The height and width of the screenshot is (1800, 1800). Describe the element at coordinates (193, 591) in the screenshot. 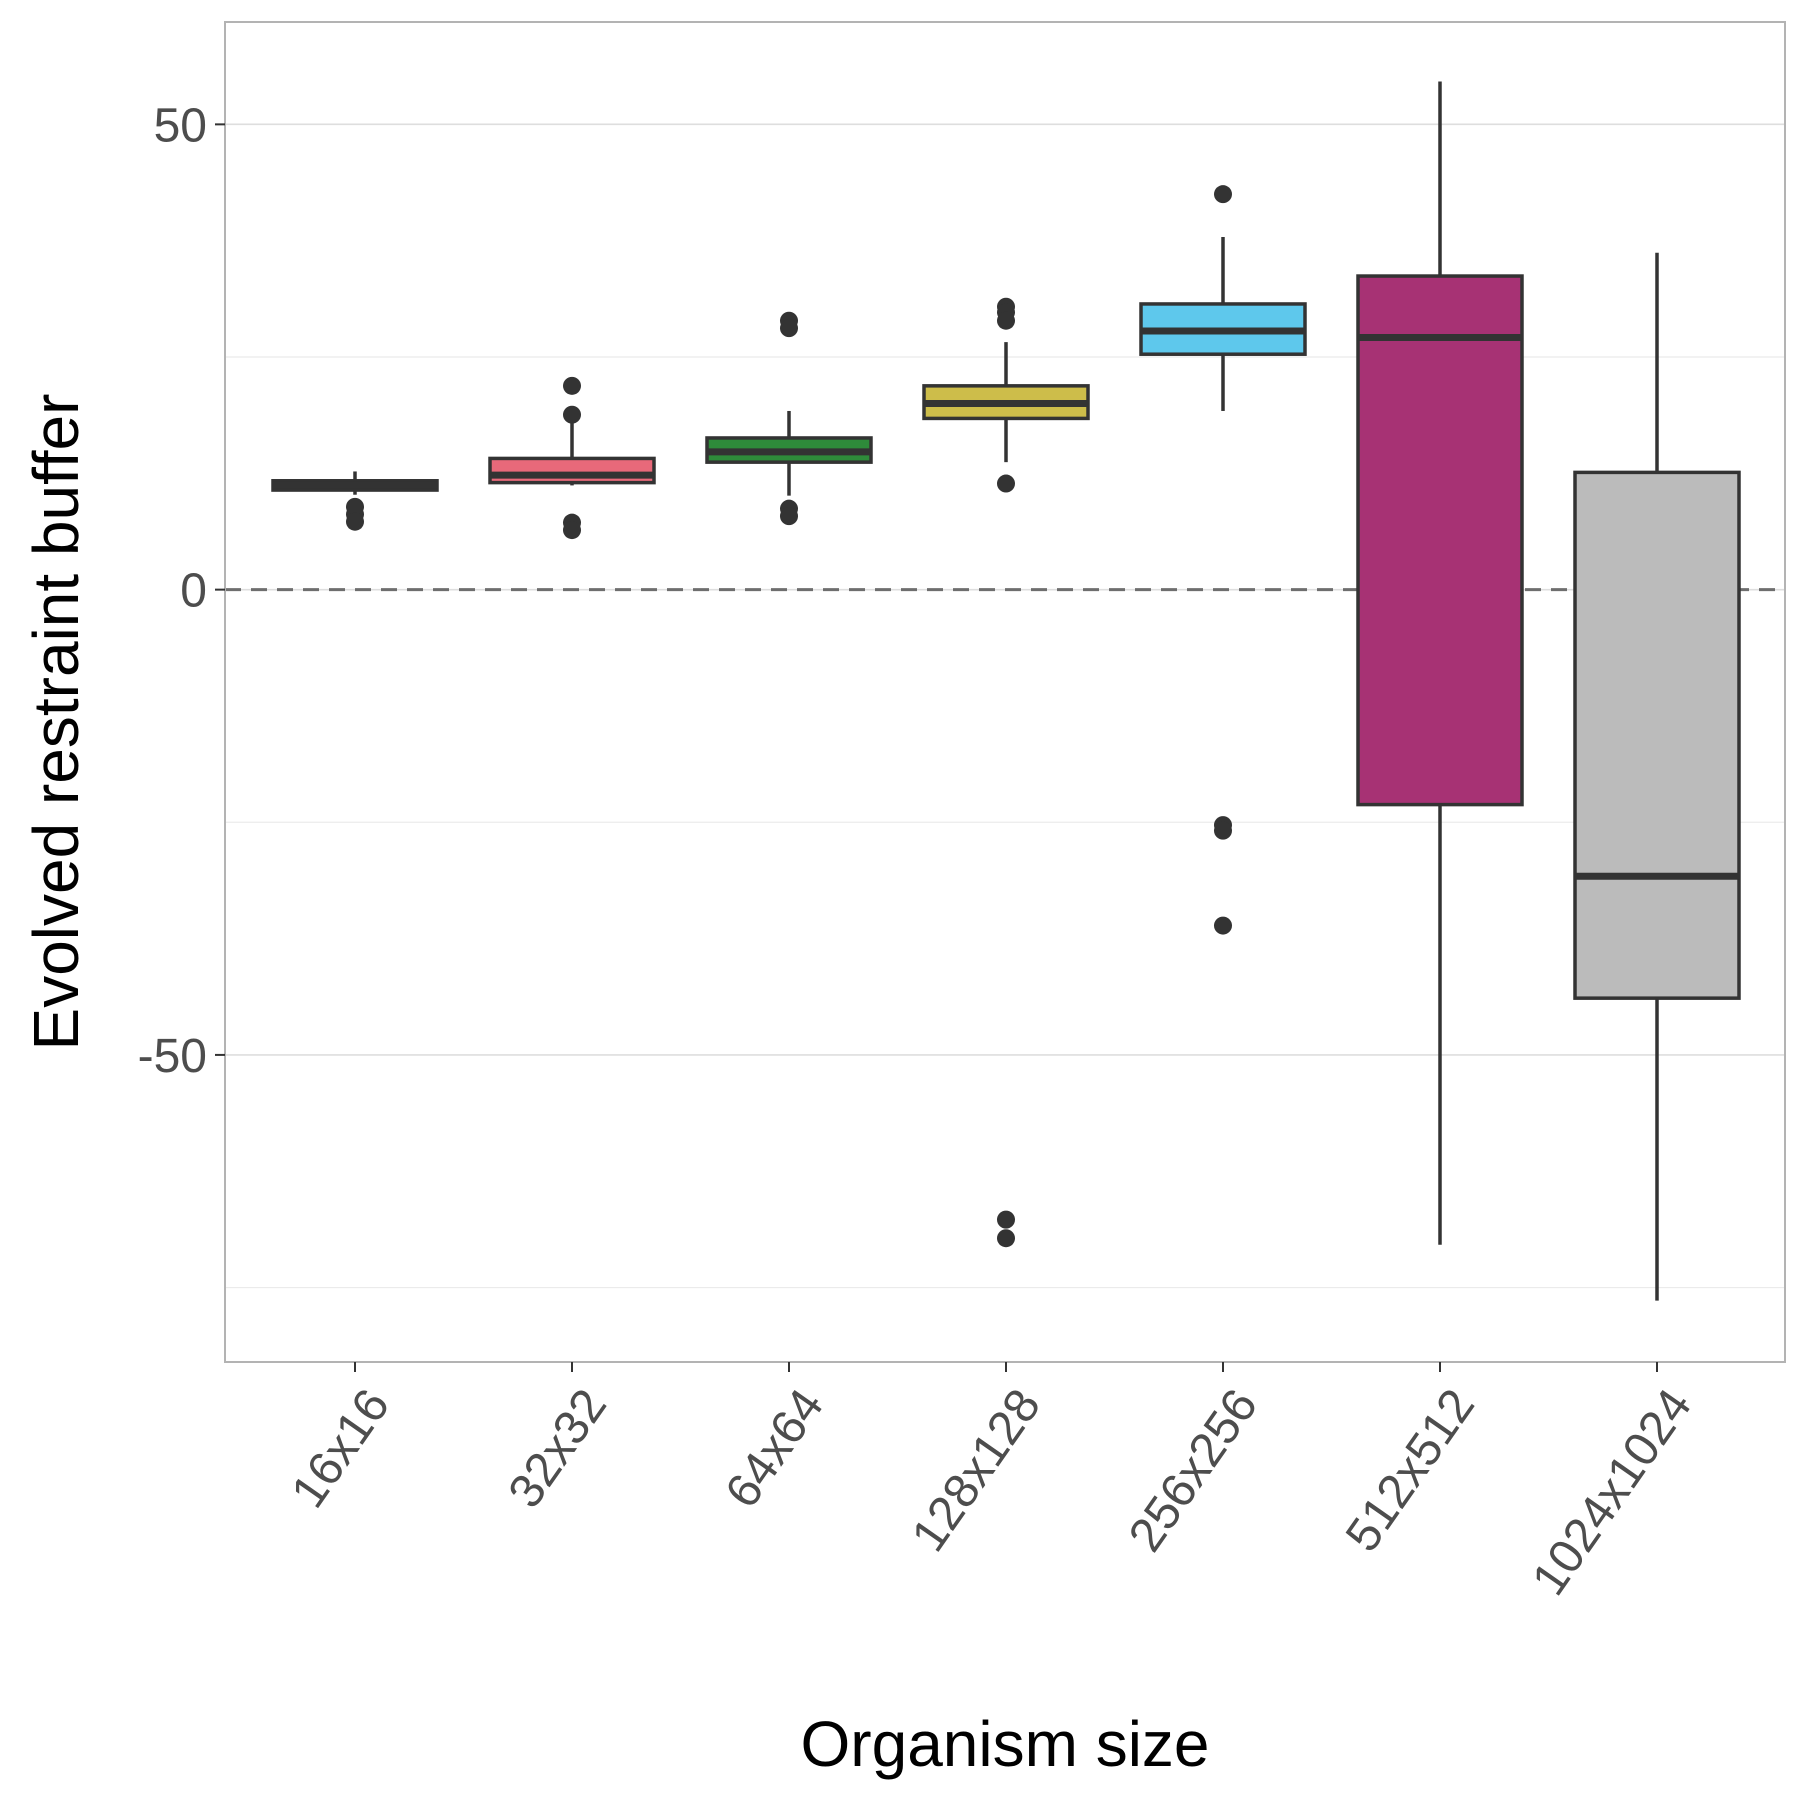

I see `y-tick-label: 0` at that location.